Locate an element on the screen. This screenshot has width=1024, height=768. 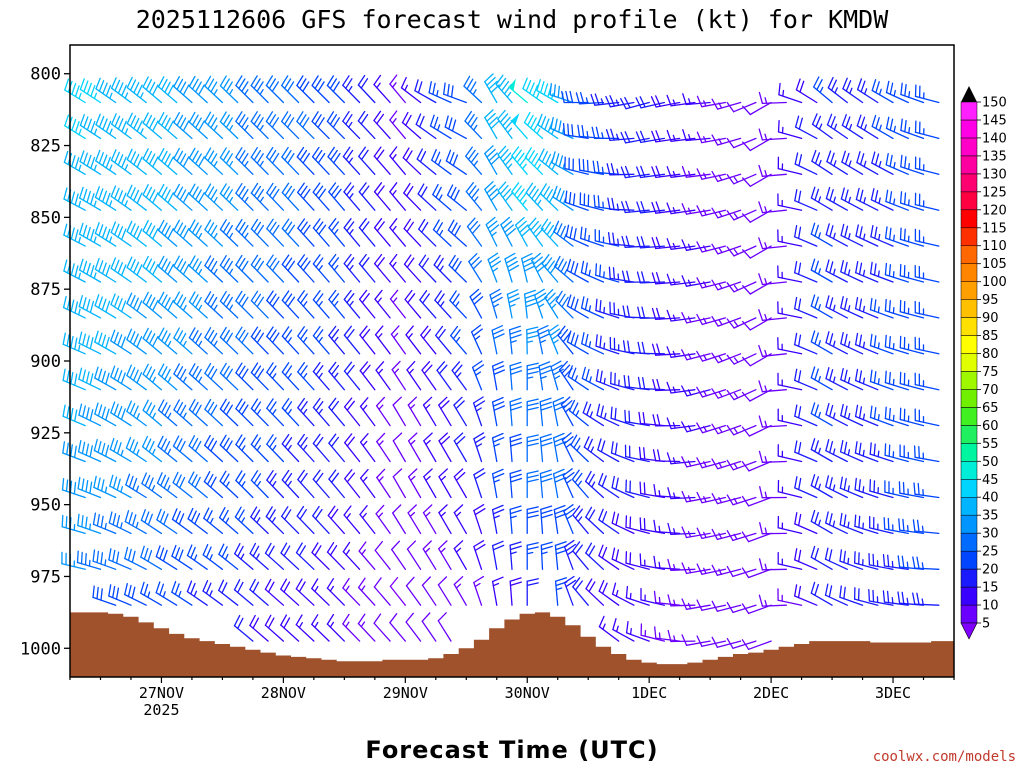
colorbar-label: 45 is located at coordinates (990, 480).